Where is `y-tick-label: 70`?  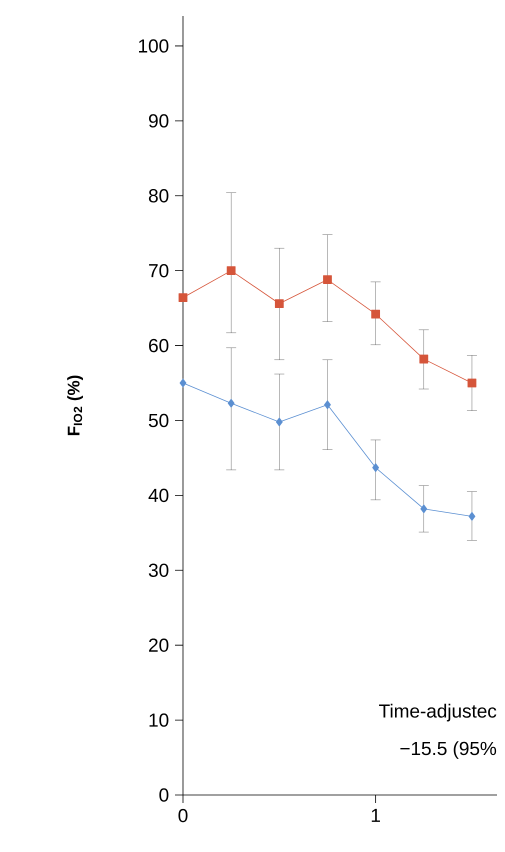 y-tick-label: 70 is located at coordinates (158, 271).